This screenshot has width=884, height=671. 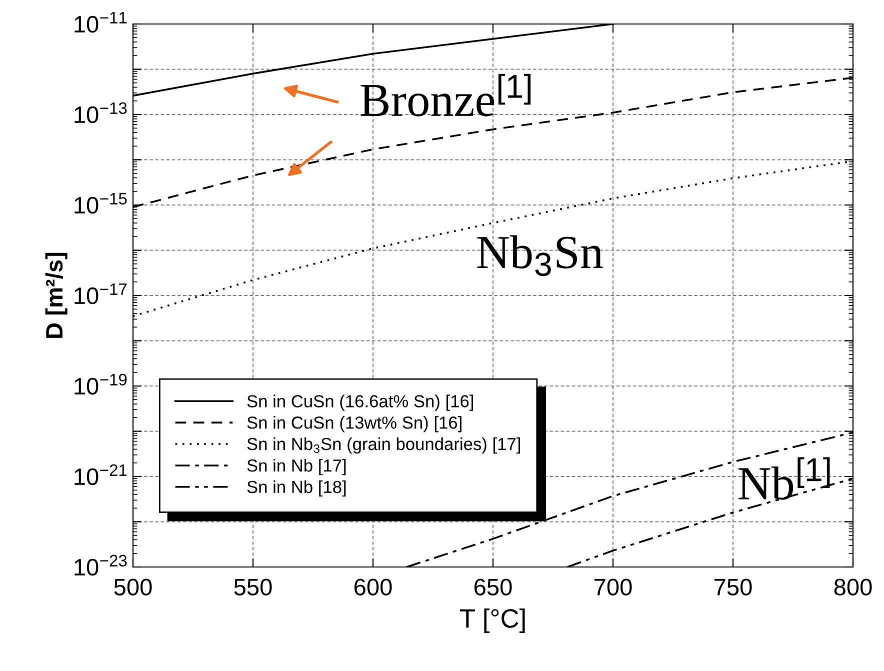 I want to click on annotation: Nb$_{3}$Sn, so click(x=540, y=255).